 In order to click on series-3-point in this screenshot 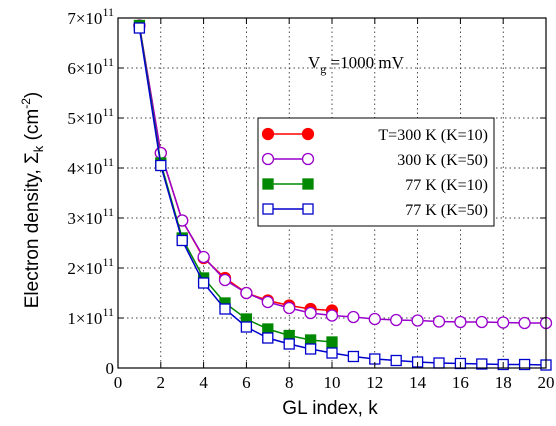, I will do `click(332, 342)`.